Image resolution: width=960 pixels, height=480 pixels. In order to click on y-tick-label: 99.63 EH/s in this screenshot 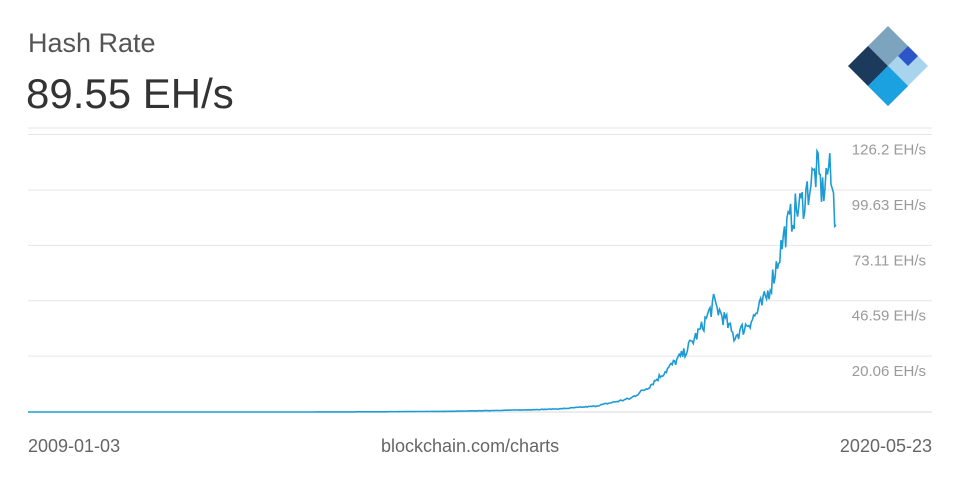, I will do `click(889, 205)`.